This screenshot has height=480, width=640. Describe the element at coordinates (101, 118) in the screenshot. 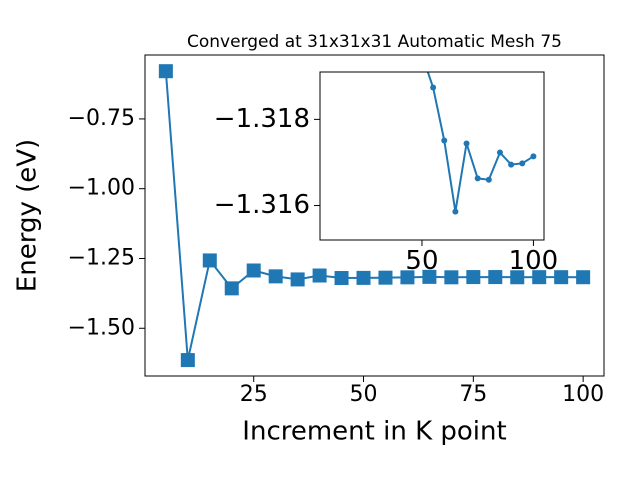

I see `y-tick-label: −0.75` at that location.